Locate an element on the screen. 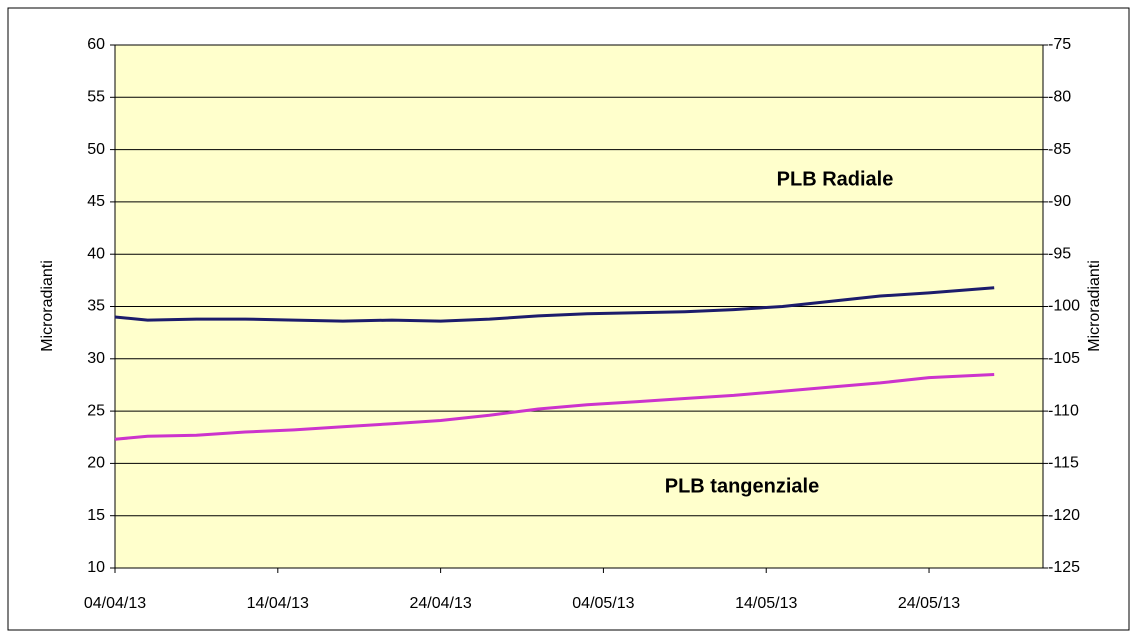 The image size is (1137, 637). y-axis-title: Microradianti is located at coordinates (47, 306).